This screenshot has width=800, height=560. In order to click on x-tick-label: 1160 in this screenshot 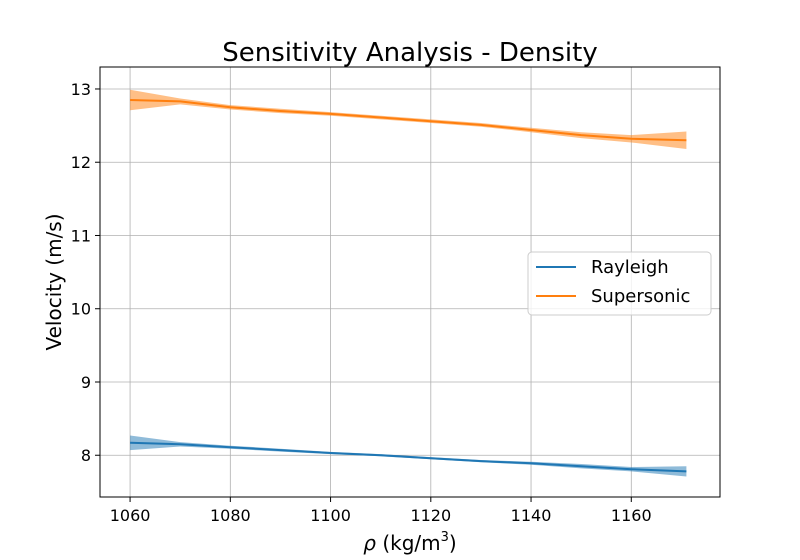, I will do `click(631, 515)`.